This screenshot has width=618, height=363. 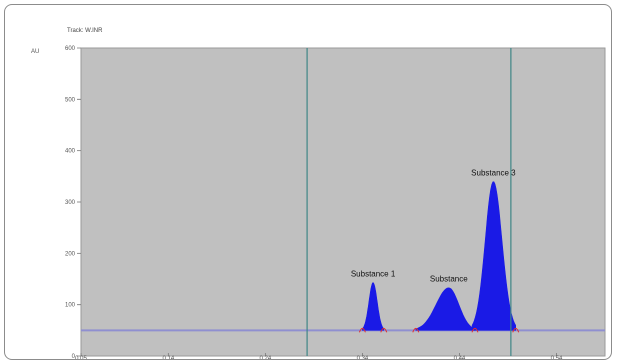 What do you see at coordinates (449, 279) in the screenshot?
I see `peak-label-2: Substance` at bounding box center [449, 279].